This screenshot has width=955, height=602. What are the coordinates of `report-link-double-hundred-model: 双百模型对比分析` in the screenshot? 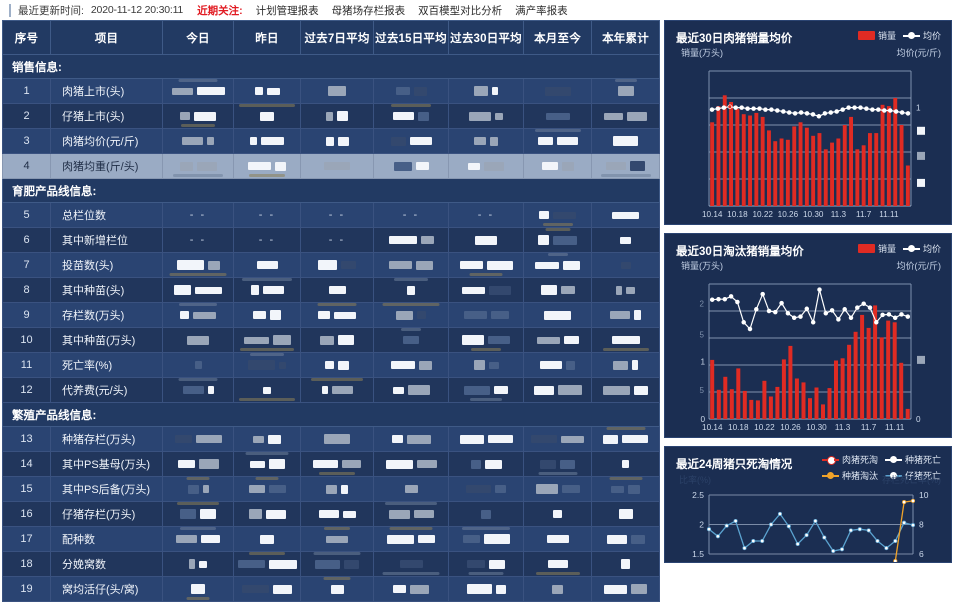 It's located at (460, 10).